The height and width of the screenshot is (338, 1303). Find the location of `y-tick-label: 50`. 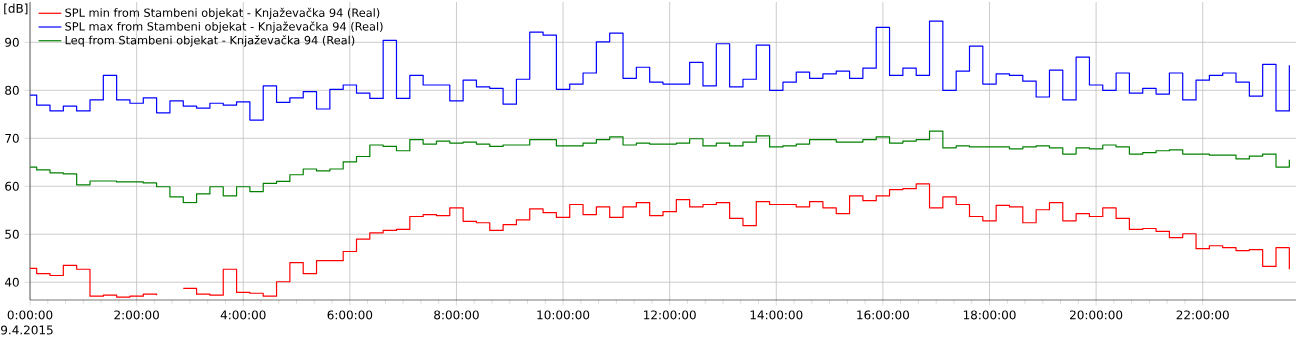

y-tick-label: 50 is located at coordinates (12, 234).